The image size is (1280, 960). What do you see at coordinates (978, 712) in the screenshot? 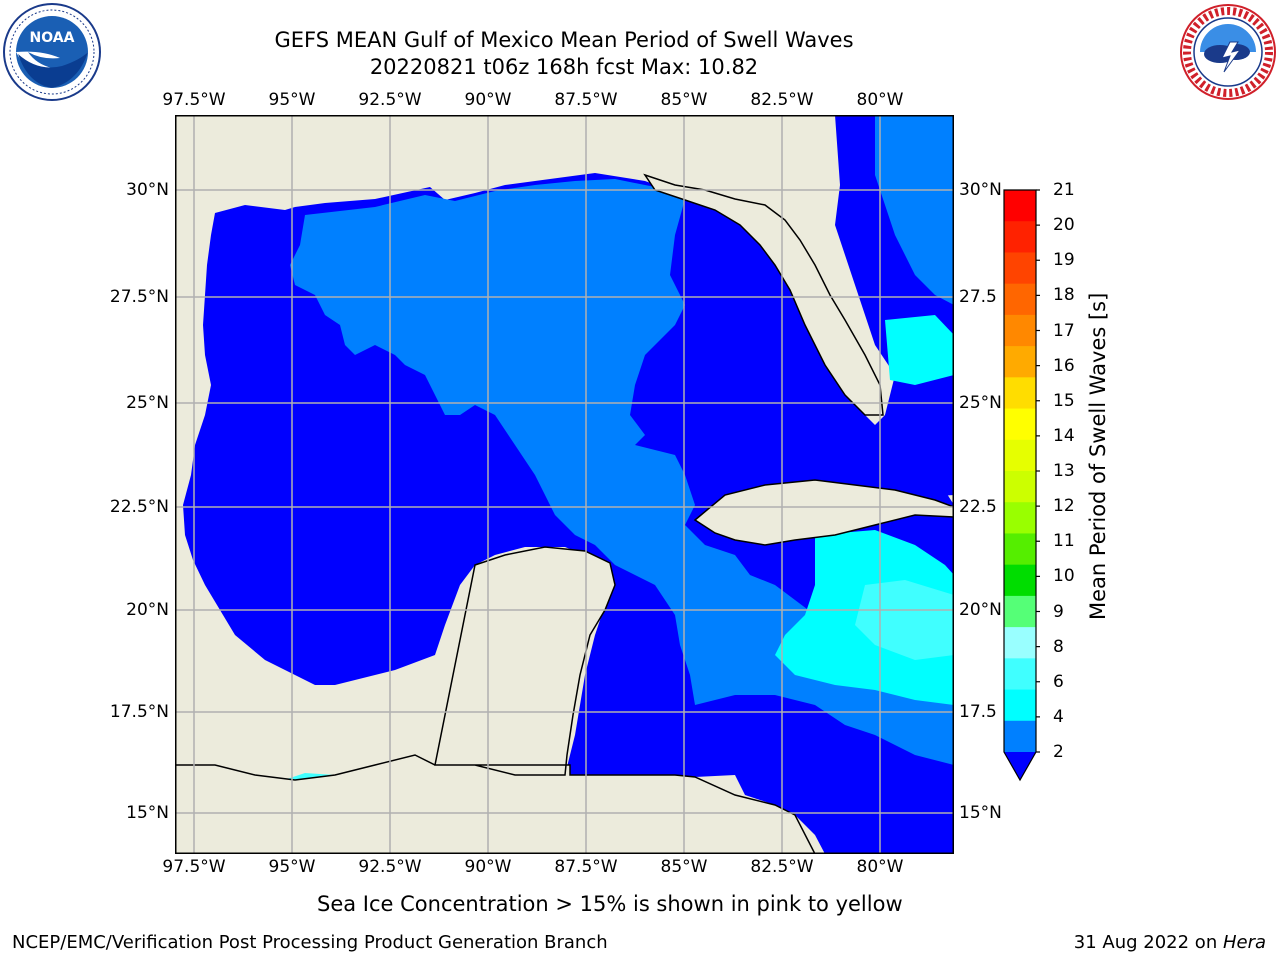
I see `lat-tick-right: 17.5` at bounding box center [978, 712].